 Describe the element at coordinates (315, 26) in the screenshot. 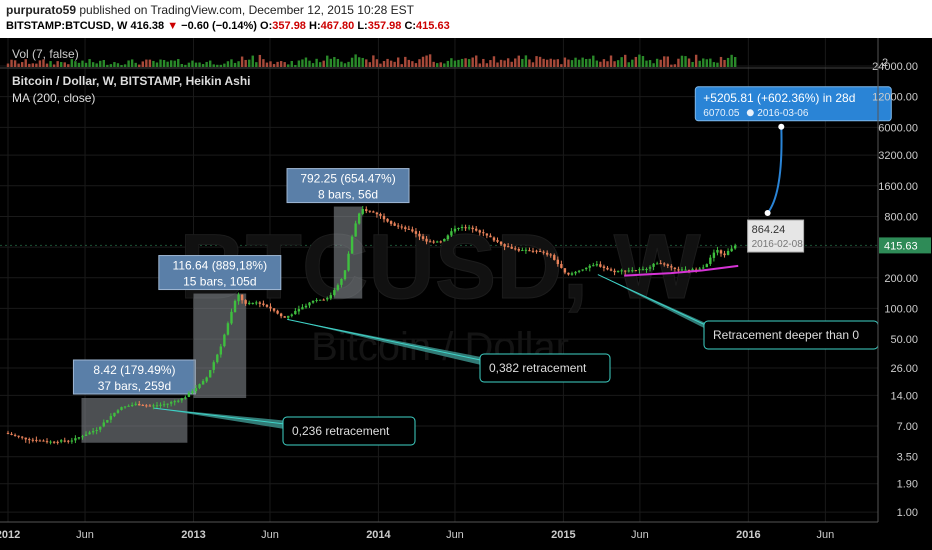

I see `high-label: H:` at that location.